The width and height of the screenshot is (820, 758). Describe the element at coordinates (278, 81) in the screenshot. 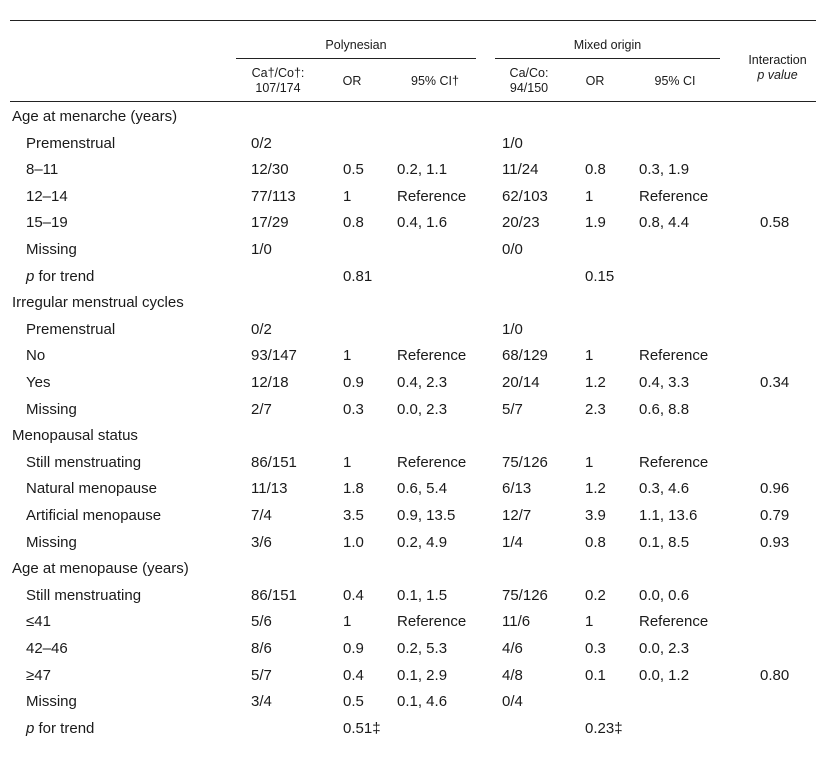

I see `header-polynesian-cases: Ca†/Co†: 107/174` at that location.